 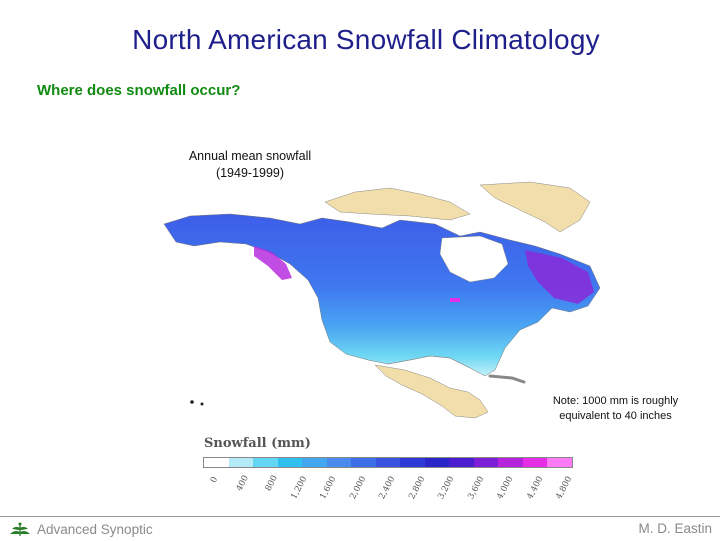 I want to click on legend-tick-label: 400, so click(x=242, y=483).